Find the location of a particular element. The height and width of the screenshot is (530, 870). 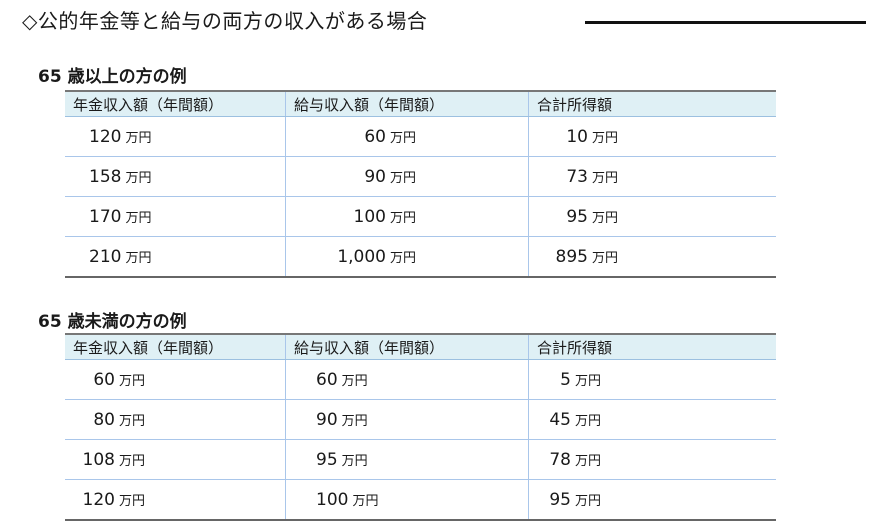

table-cell: 73 万円 is located at coordinates (652, 176).